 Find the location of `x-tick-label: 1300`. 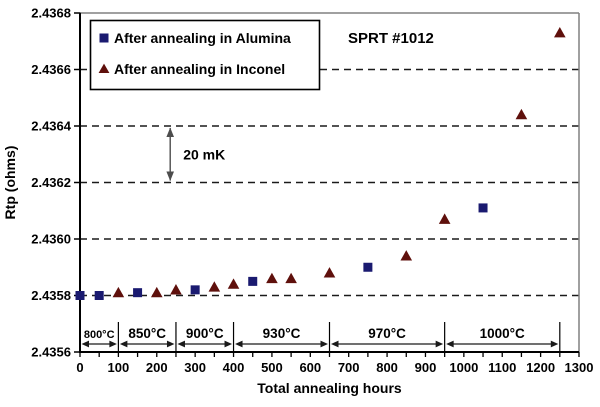

x-tick-label: 1300 is located at coordinates (579, 367).